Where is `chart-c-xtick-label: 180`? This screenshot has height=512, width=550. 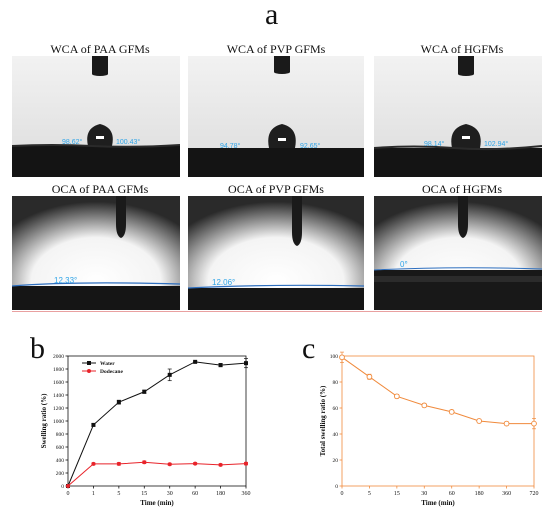 chart-c-xtick-label: 180 is located at coordinates (479, 494).